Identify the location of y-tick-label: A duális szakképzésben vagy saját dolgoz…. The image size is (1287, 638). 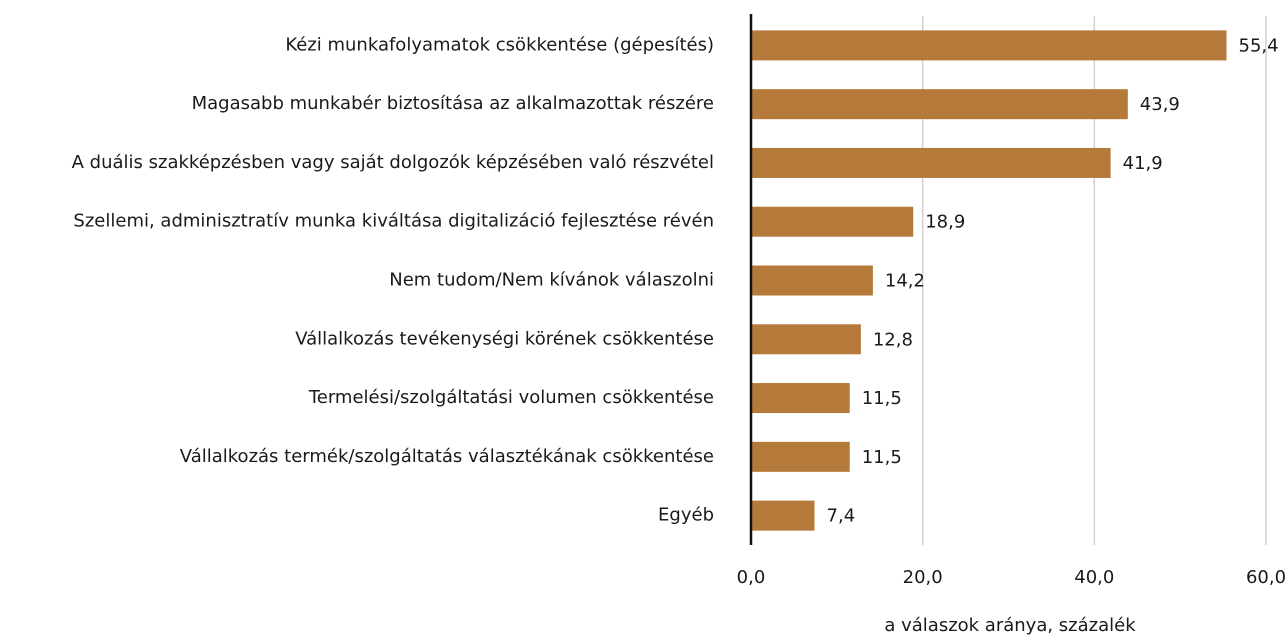
(393, 162).